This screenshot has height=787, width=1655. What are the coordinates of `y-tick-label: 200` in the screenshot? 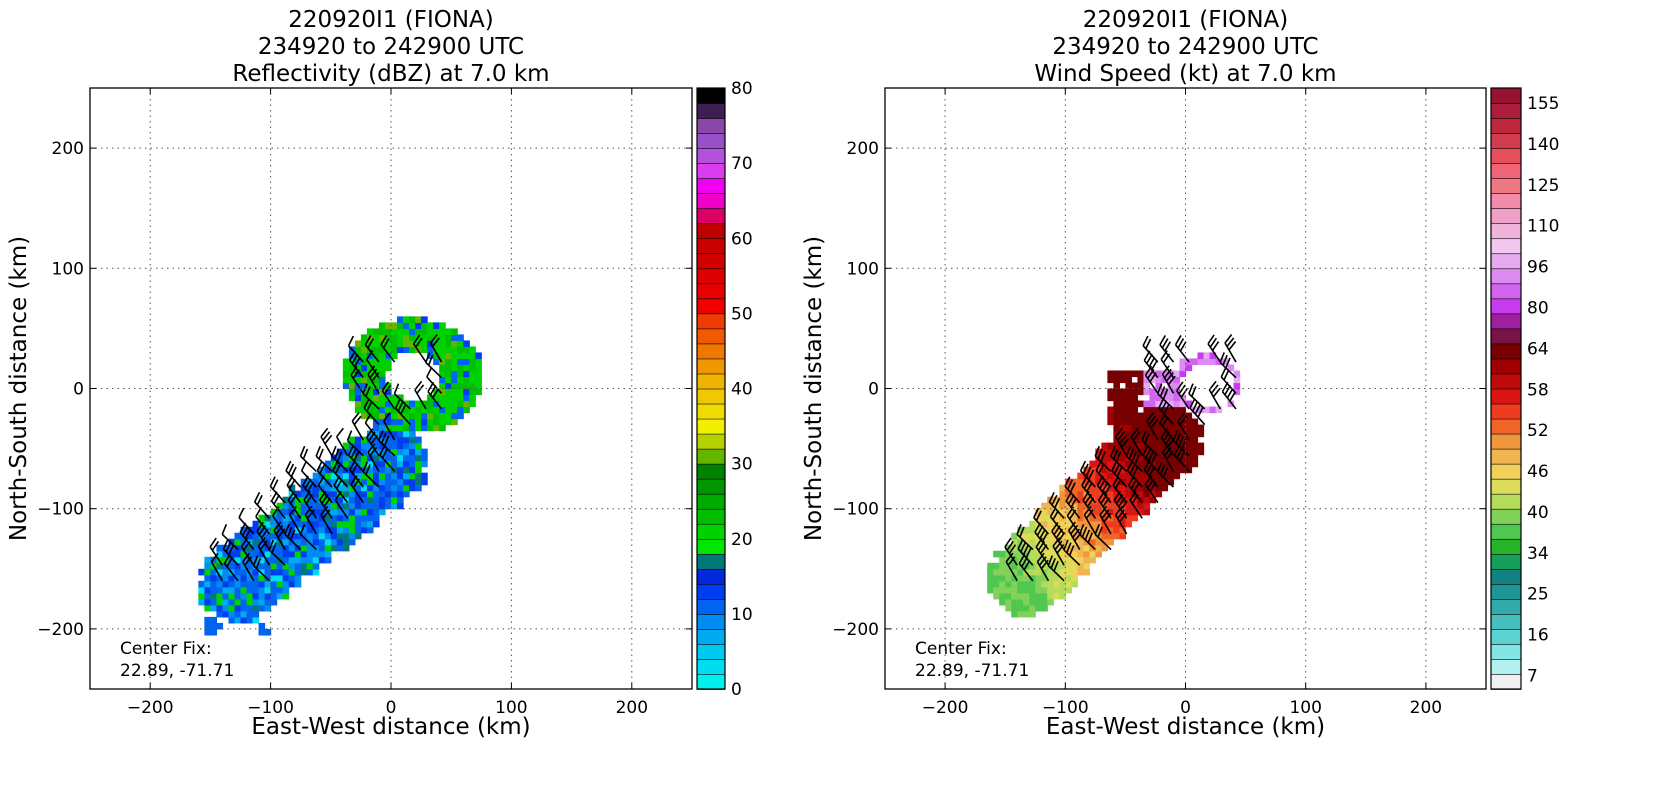 It's located at (68, 149).